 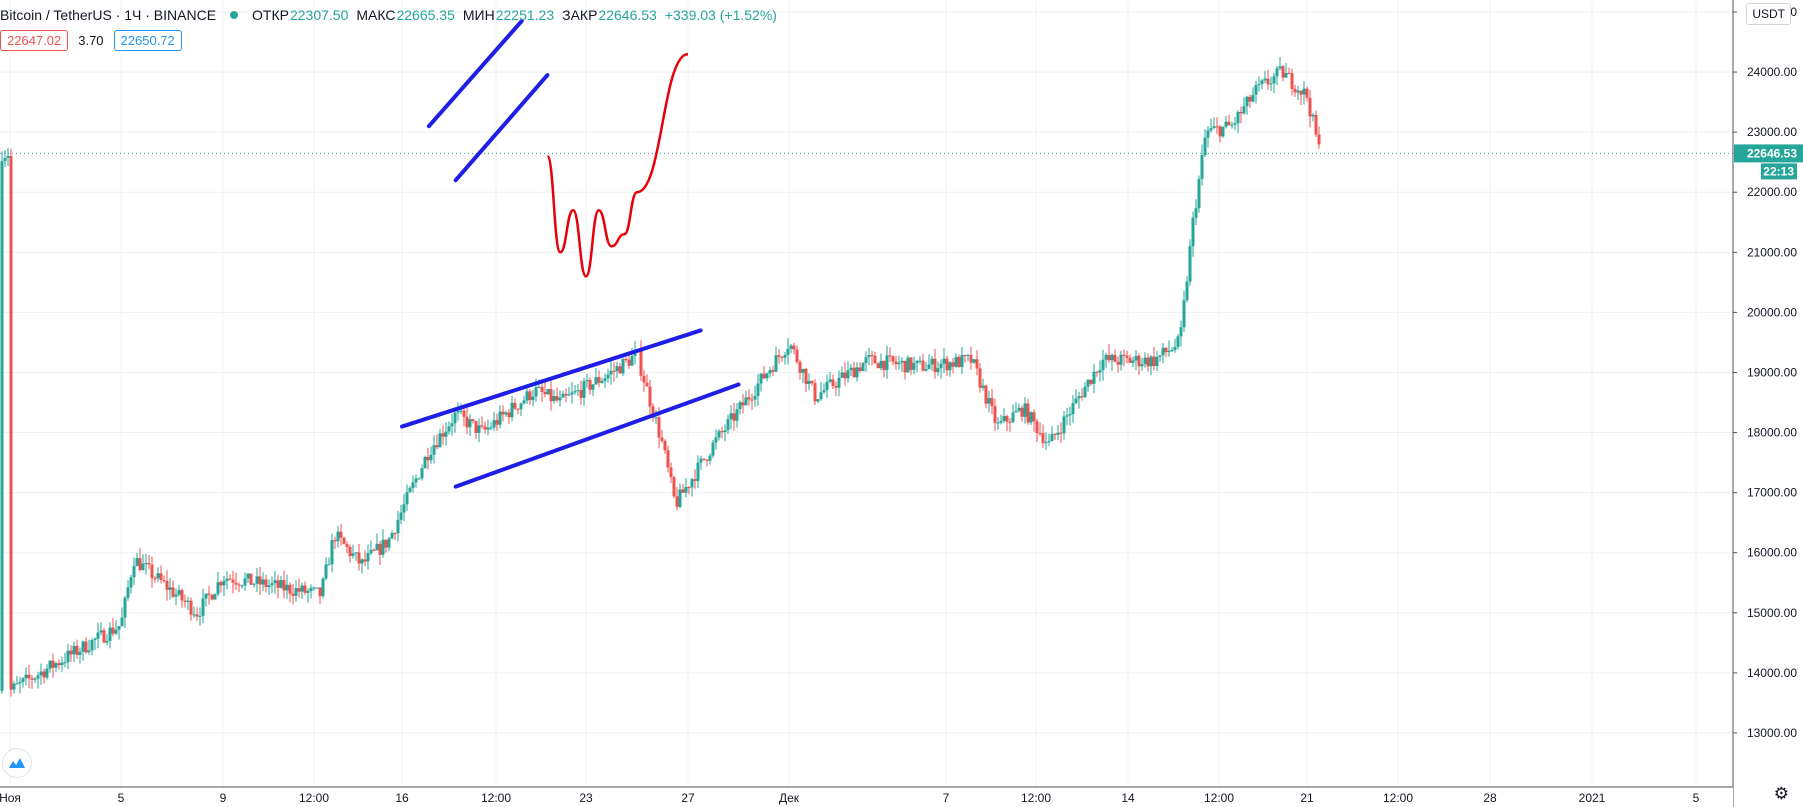 What do you see at coordinates (223, 798) in the screenshot?
I see `time-tick-label: 9` at bounding box center [223, 798].